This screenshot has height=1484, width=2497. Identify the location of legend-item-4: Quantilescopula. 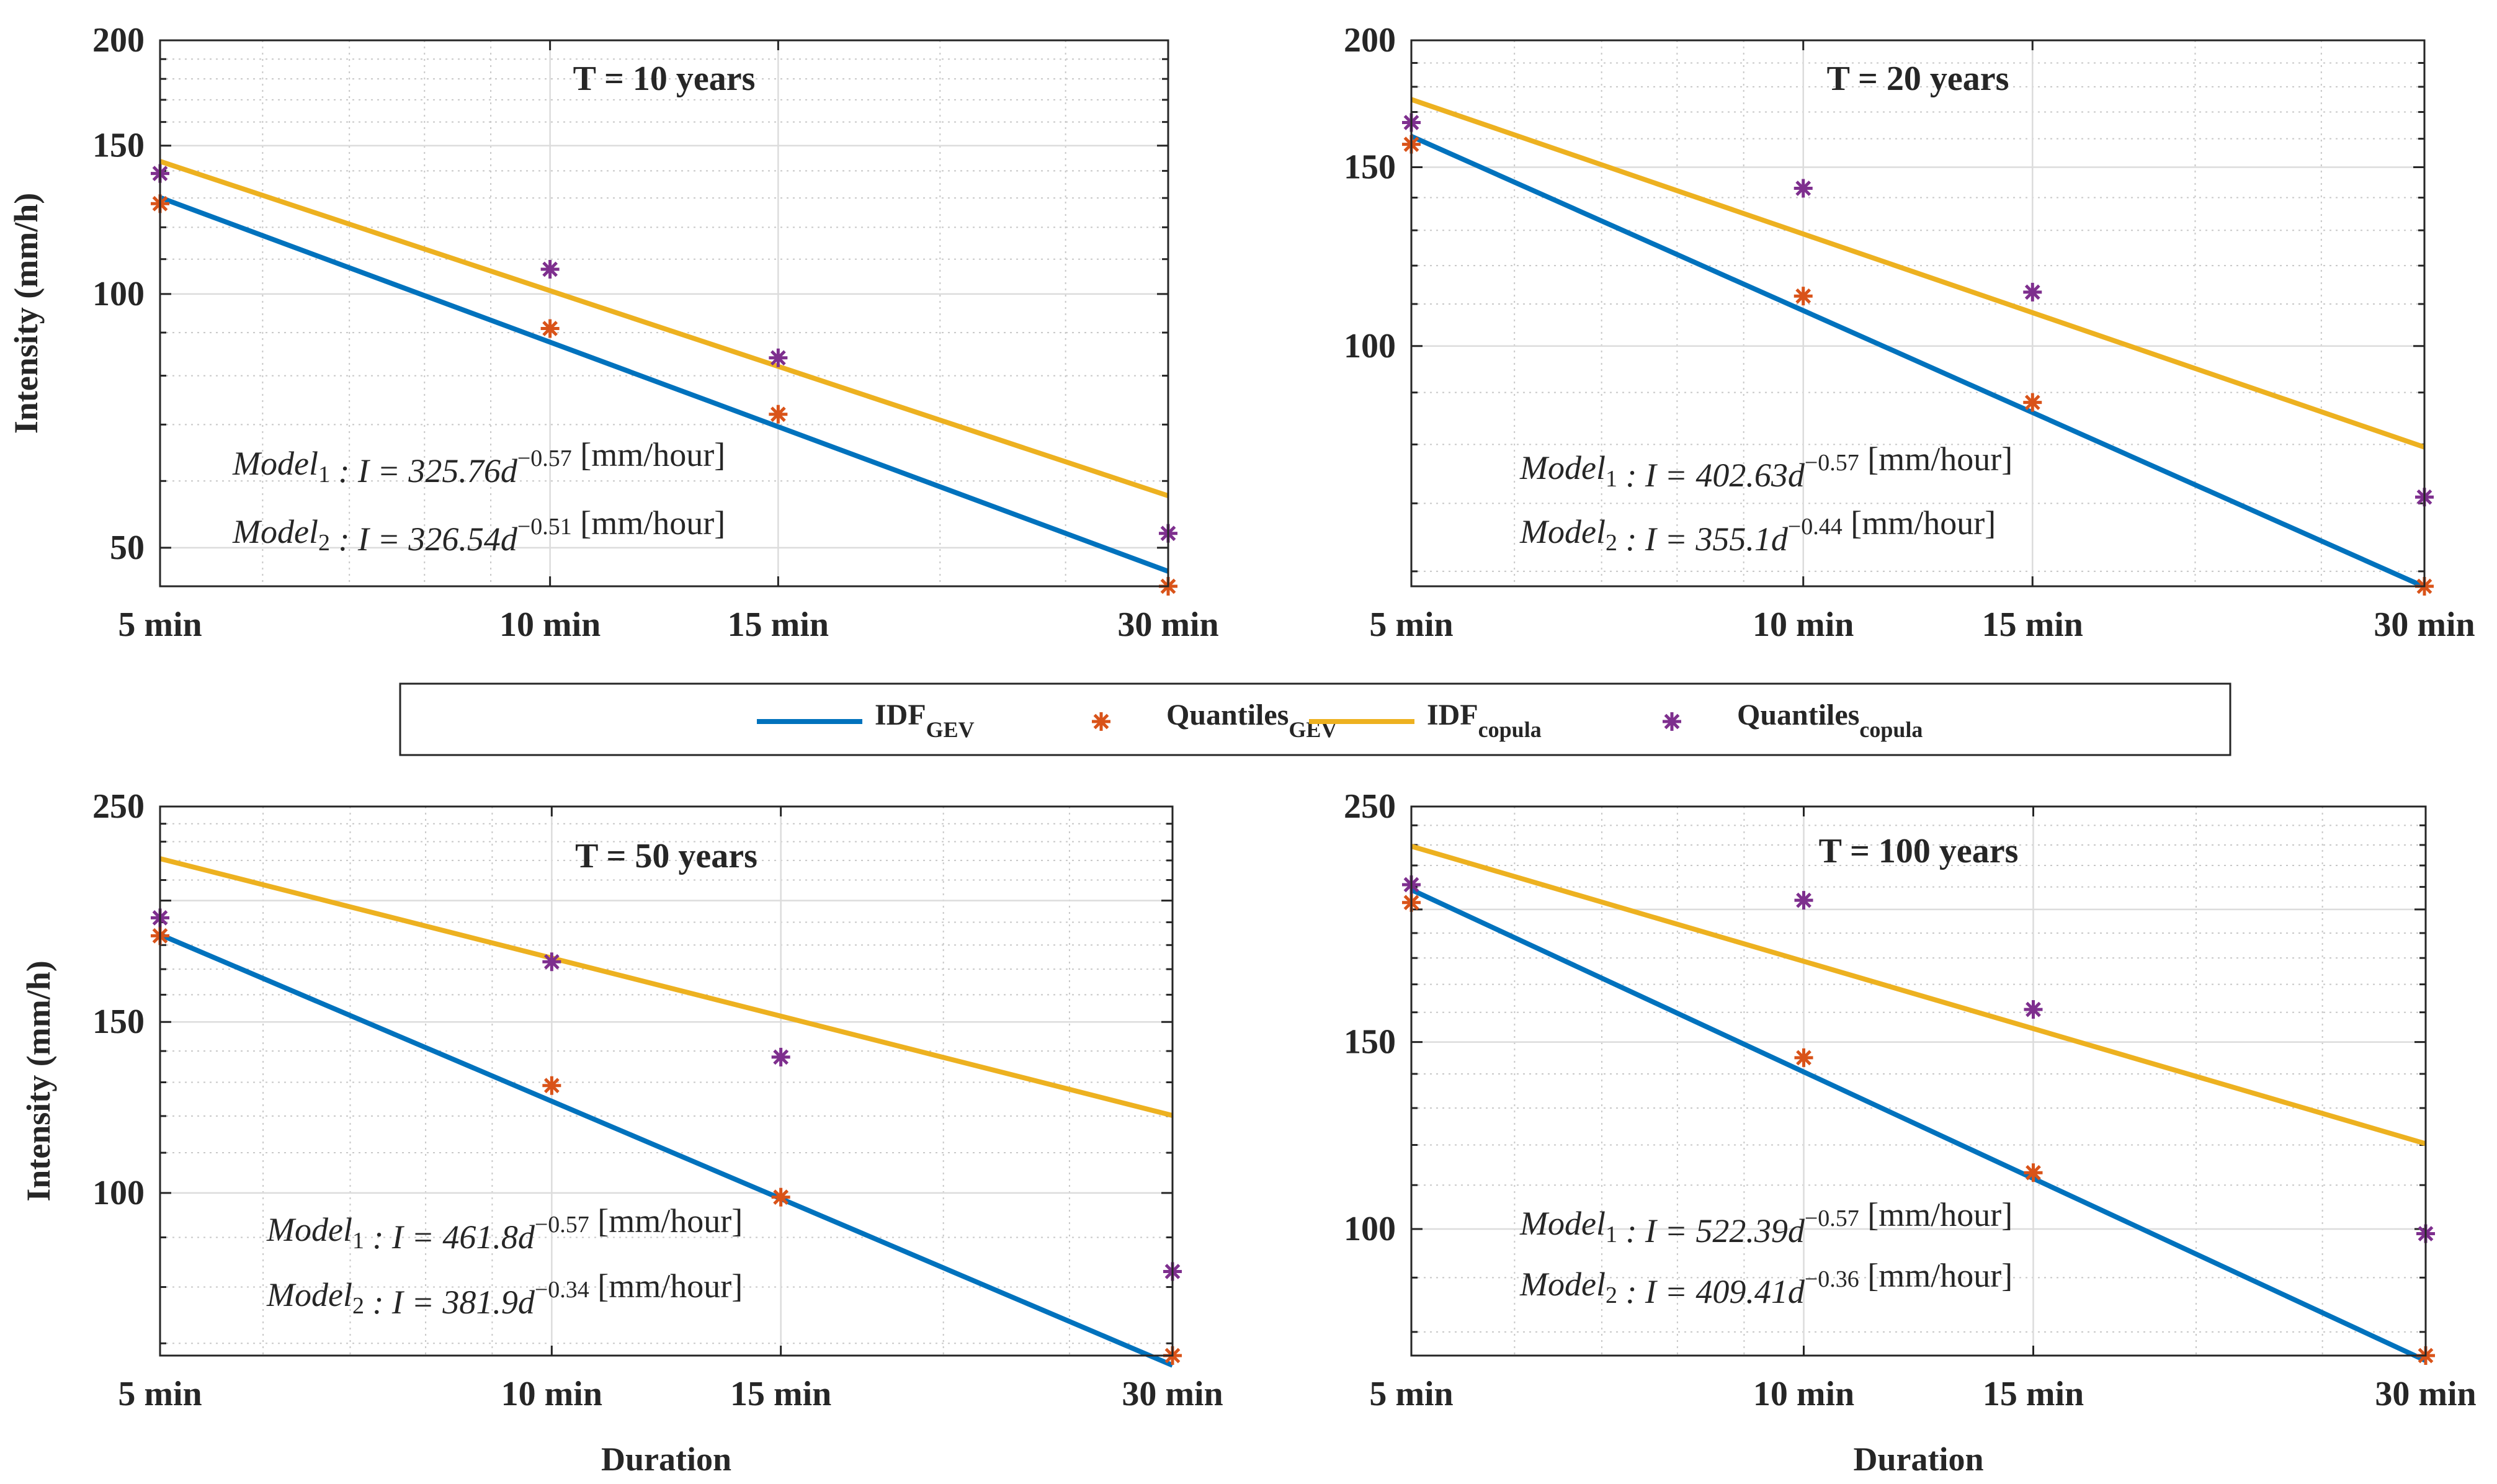
(1793, 720).